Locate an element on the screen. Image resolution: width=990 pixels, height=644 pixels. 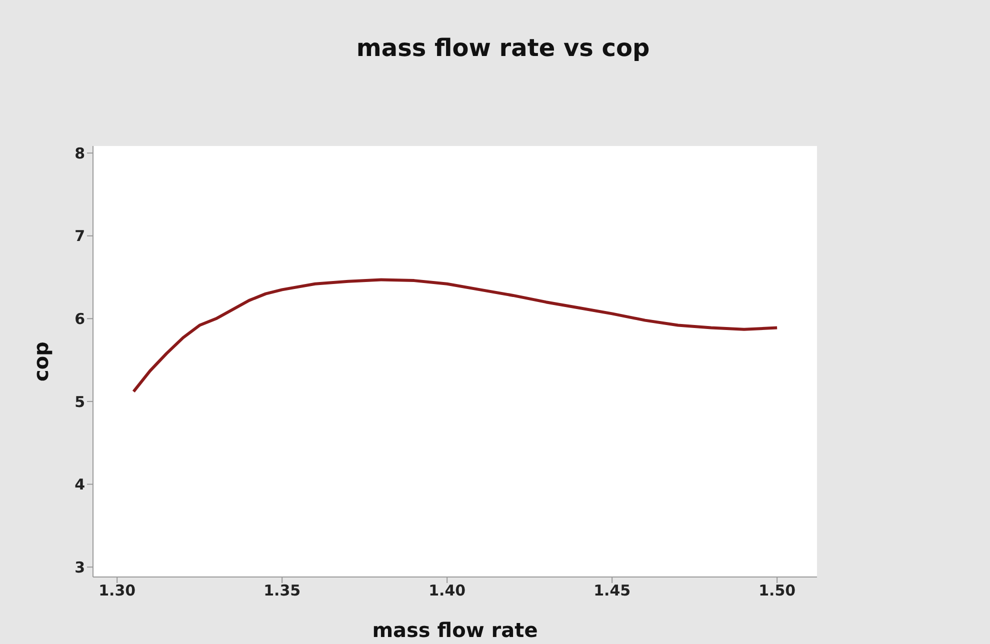
y-tick-label: 4 is located at coordinates (79, 485).